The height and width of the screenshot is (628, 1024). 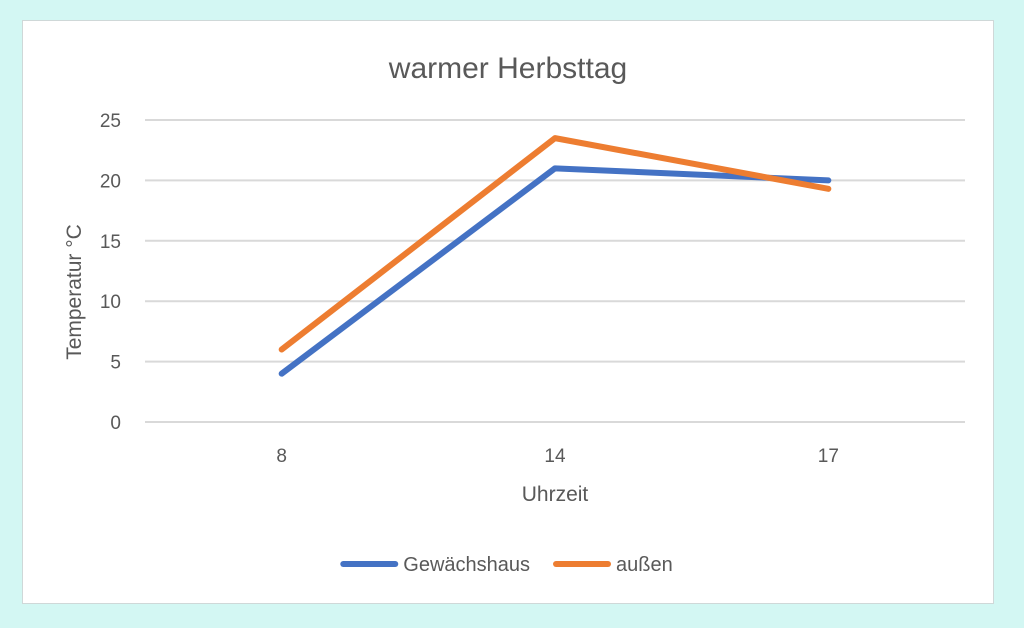 What do you see at coordinates (555, 494) in the screenshot?
I see `x-axis-title: Uhrzeit` at bounding box center [555, 494].